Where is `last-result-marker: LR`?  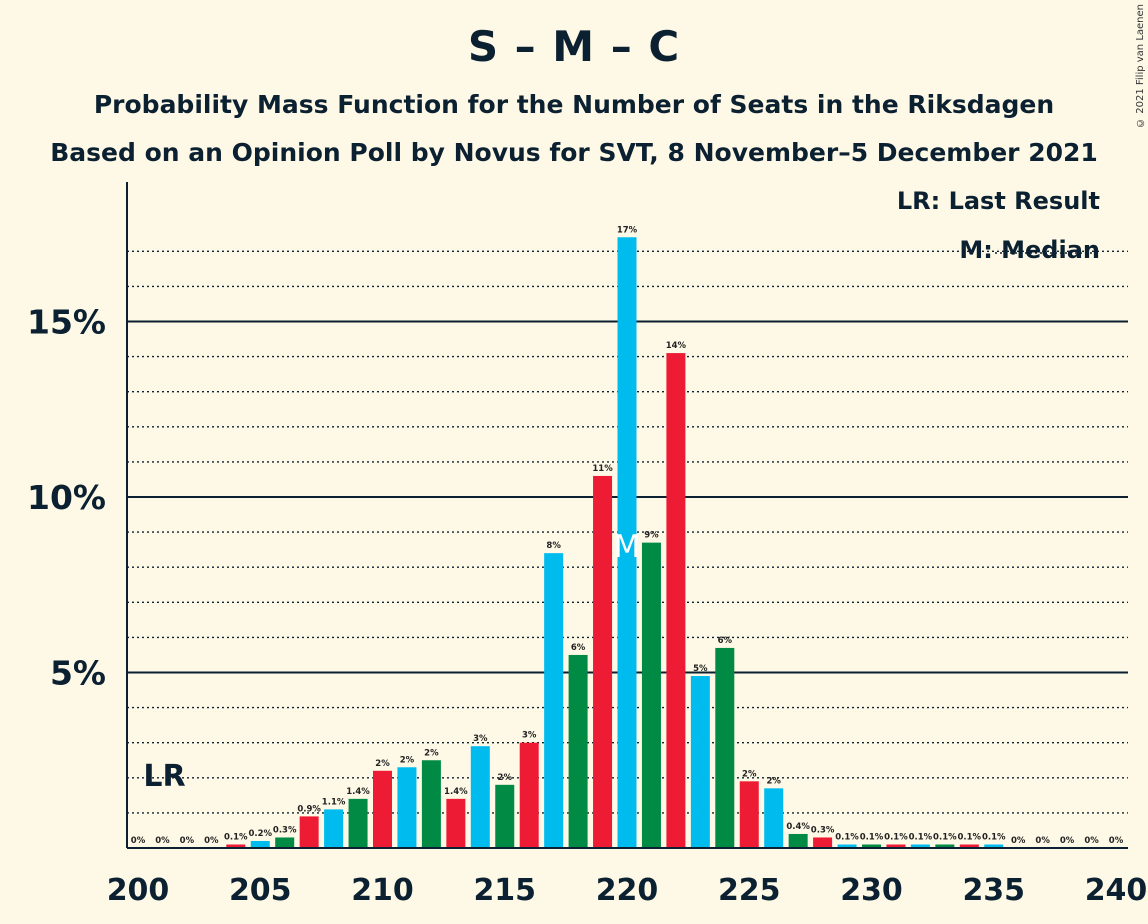
last-result-marker: LR is located at coordinates (164, 776).